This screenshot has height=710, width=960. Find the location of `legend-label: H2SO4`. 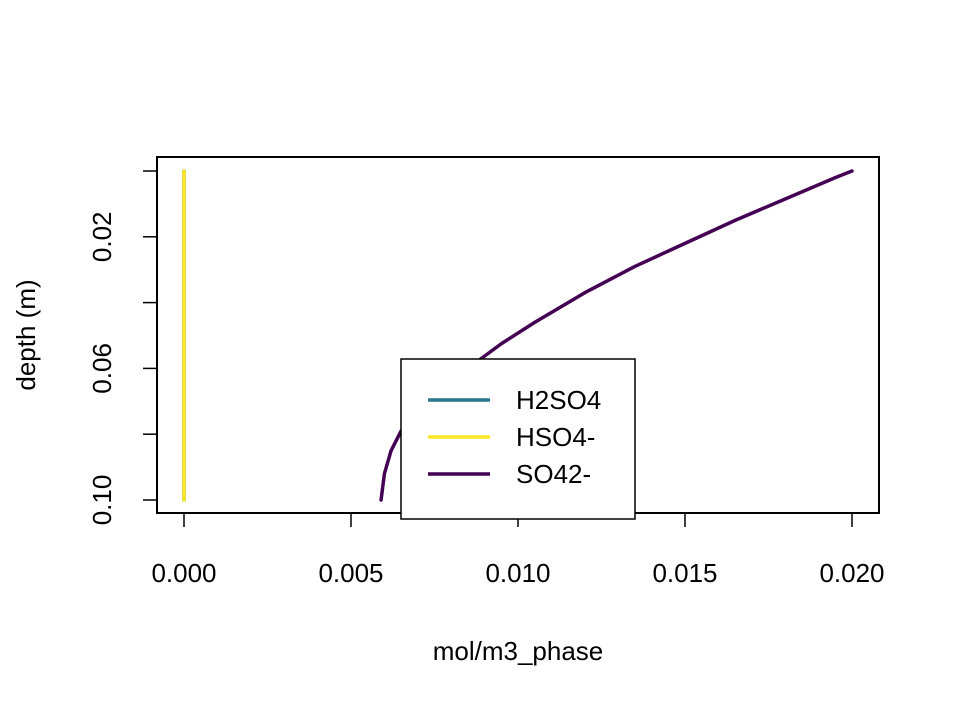

legend-label: H2SO4 is located at coordinates (558, 400).